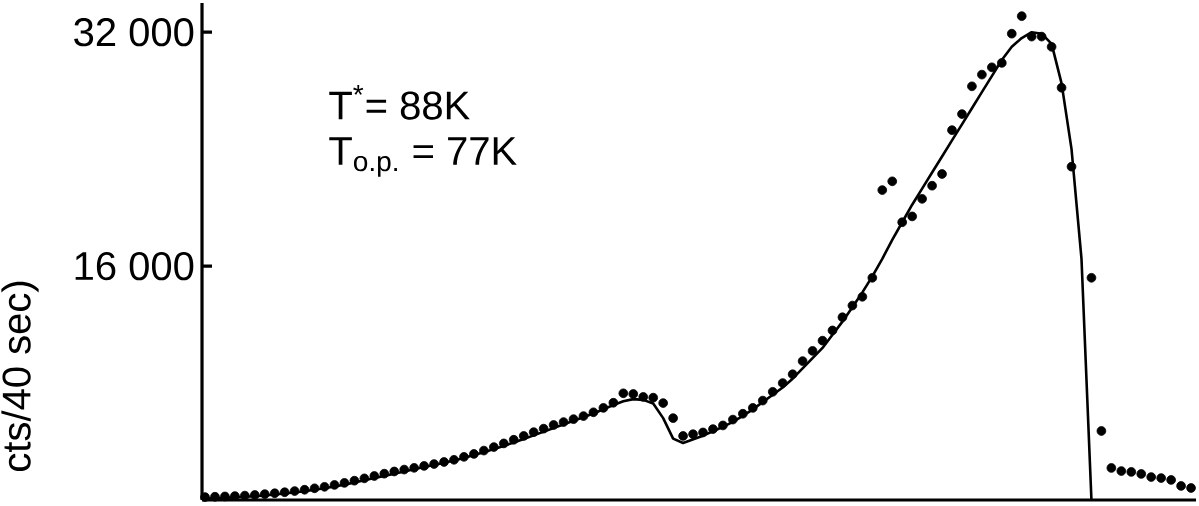  I want to click on y-tick-label: 32 000, so click(134, 32).